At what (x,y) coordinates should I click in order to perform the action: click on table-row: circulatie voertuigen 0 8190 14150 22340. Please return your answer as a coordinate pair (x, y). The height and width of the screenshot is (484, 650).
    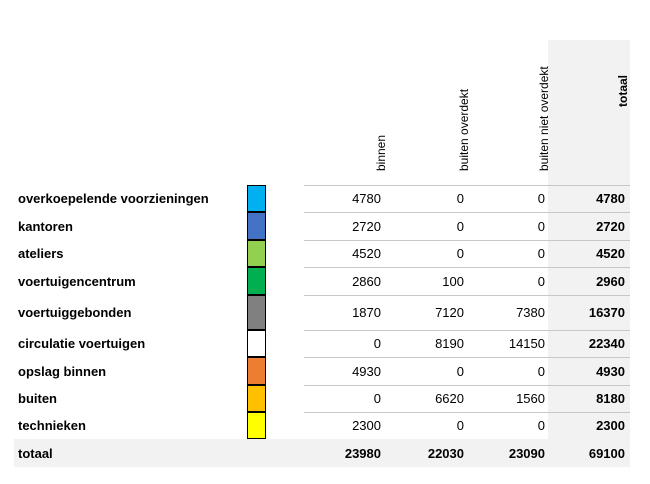
    Looking at the image, I should click on (322, 343).